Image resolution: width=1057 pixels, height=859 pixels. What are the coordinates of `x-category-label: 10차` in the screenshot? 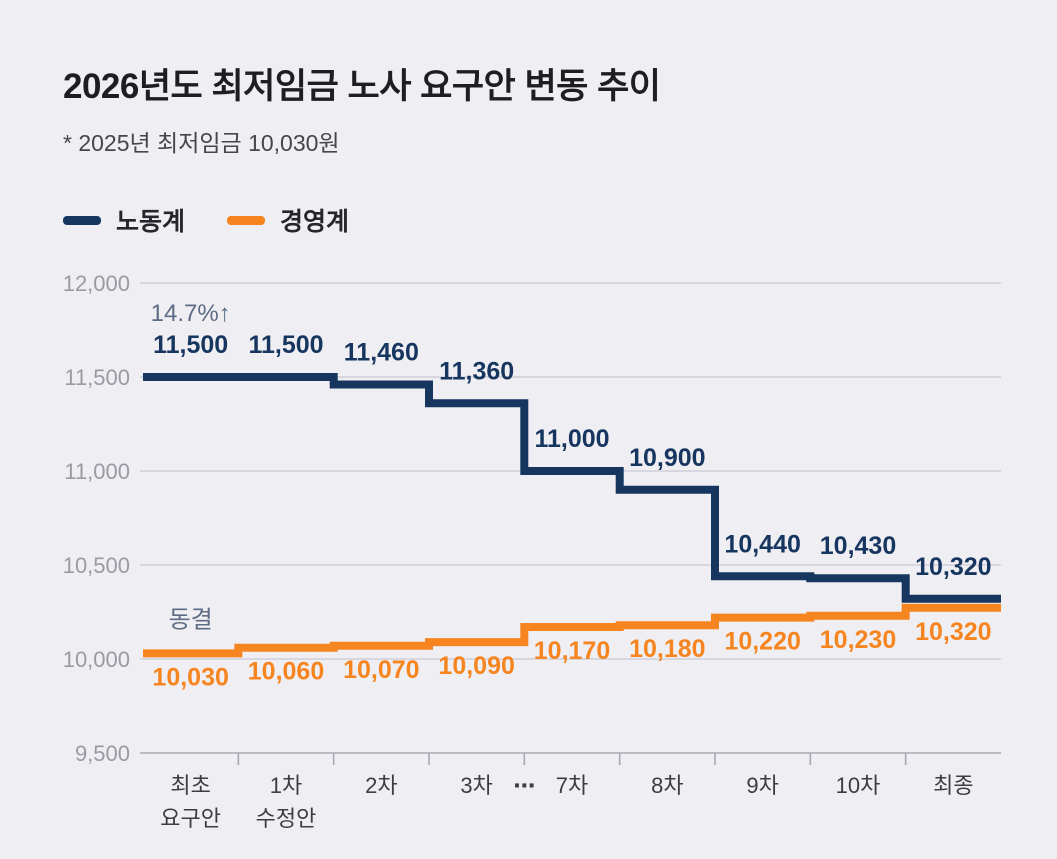 It's located at (858, 785).